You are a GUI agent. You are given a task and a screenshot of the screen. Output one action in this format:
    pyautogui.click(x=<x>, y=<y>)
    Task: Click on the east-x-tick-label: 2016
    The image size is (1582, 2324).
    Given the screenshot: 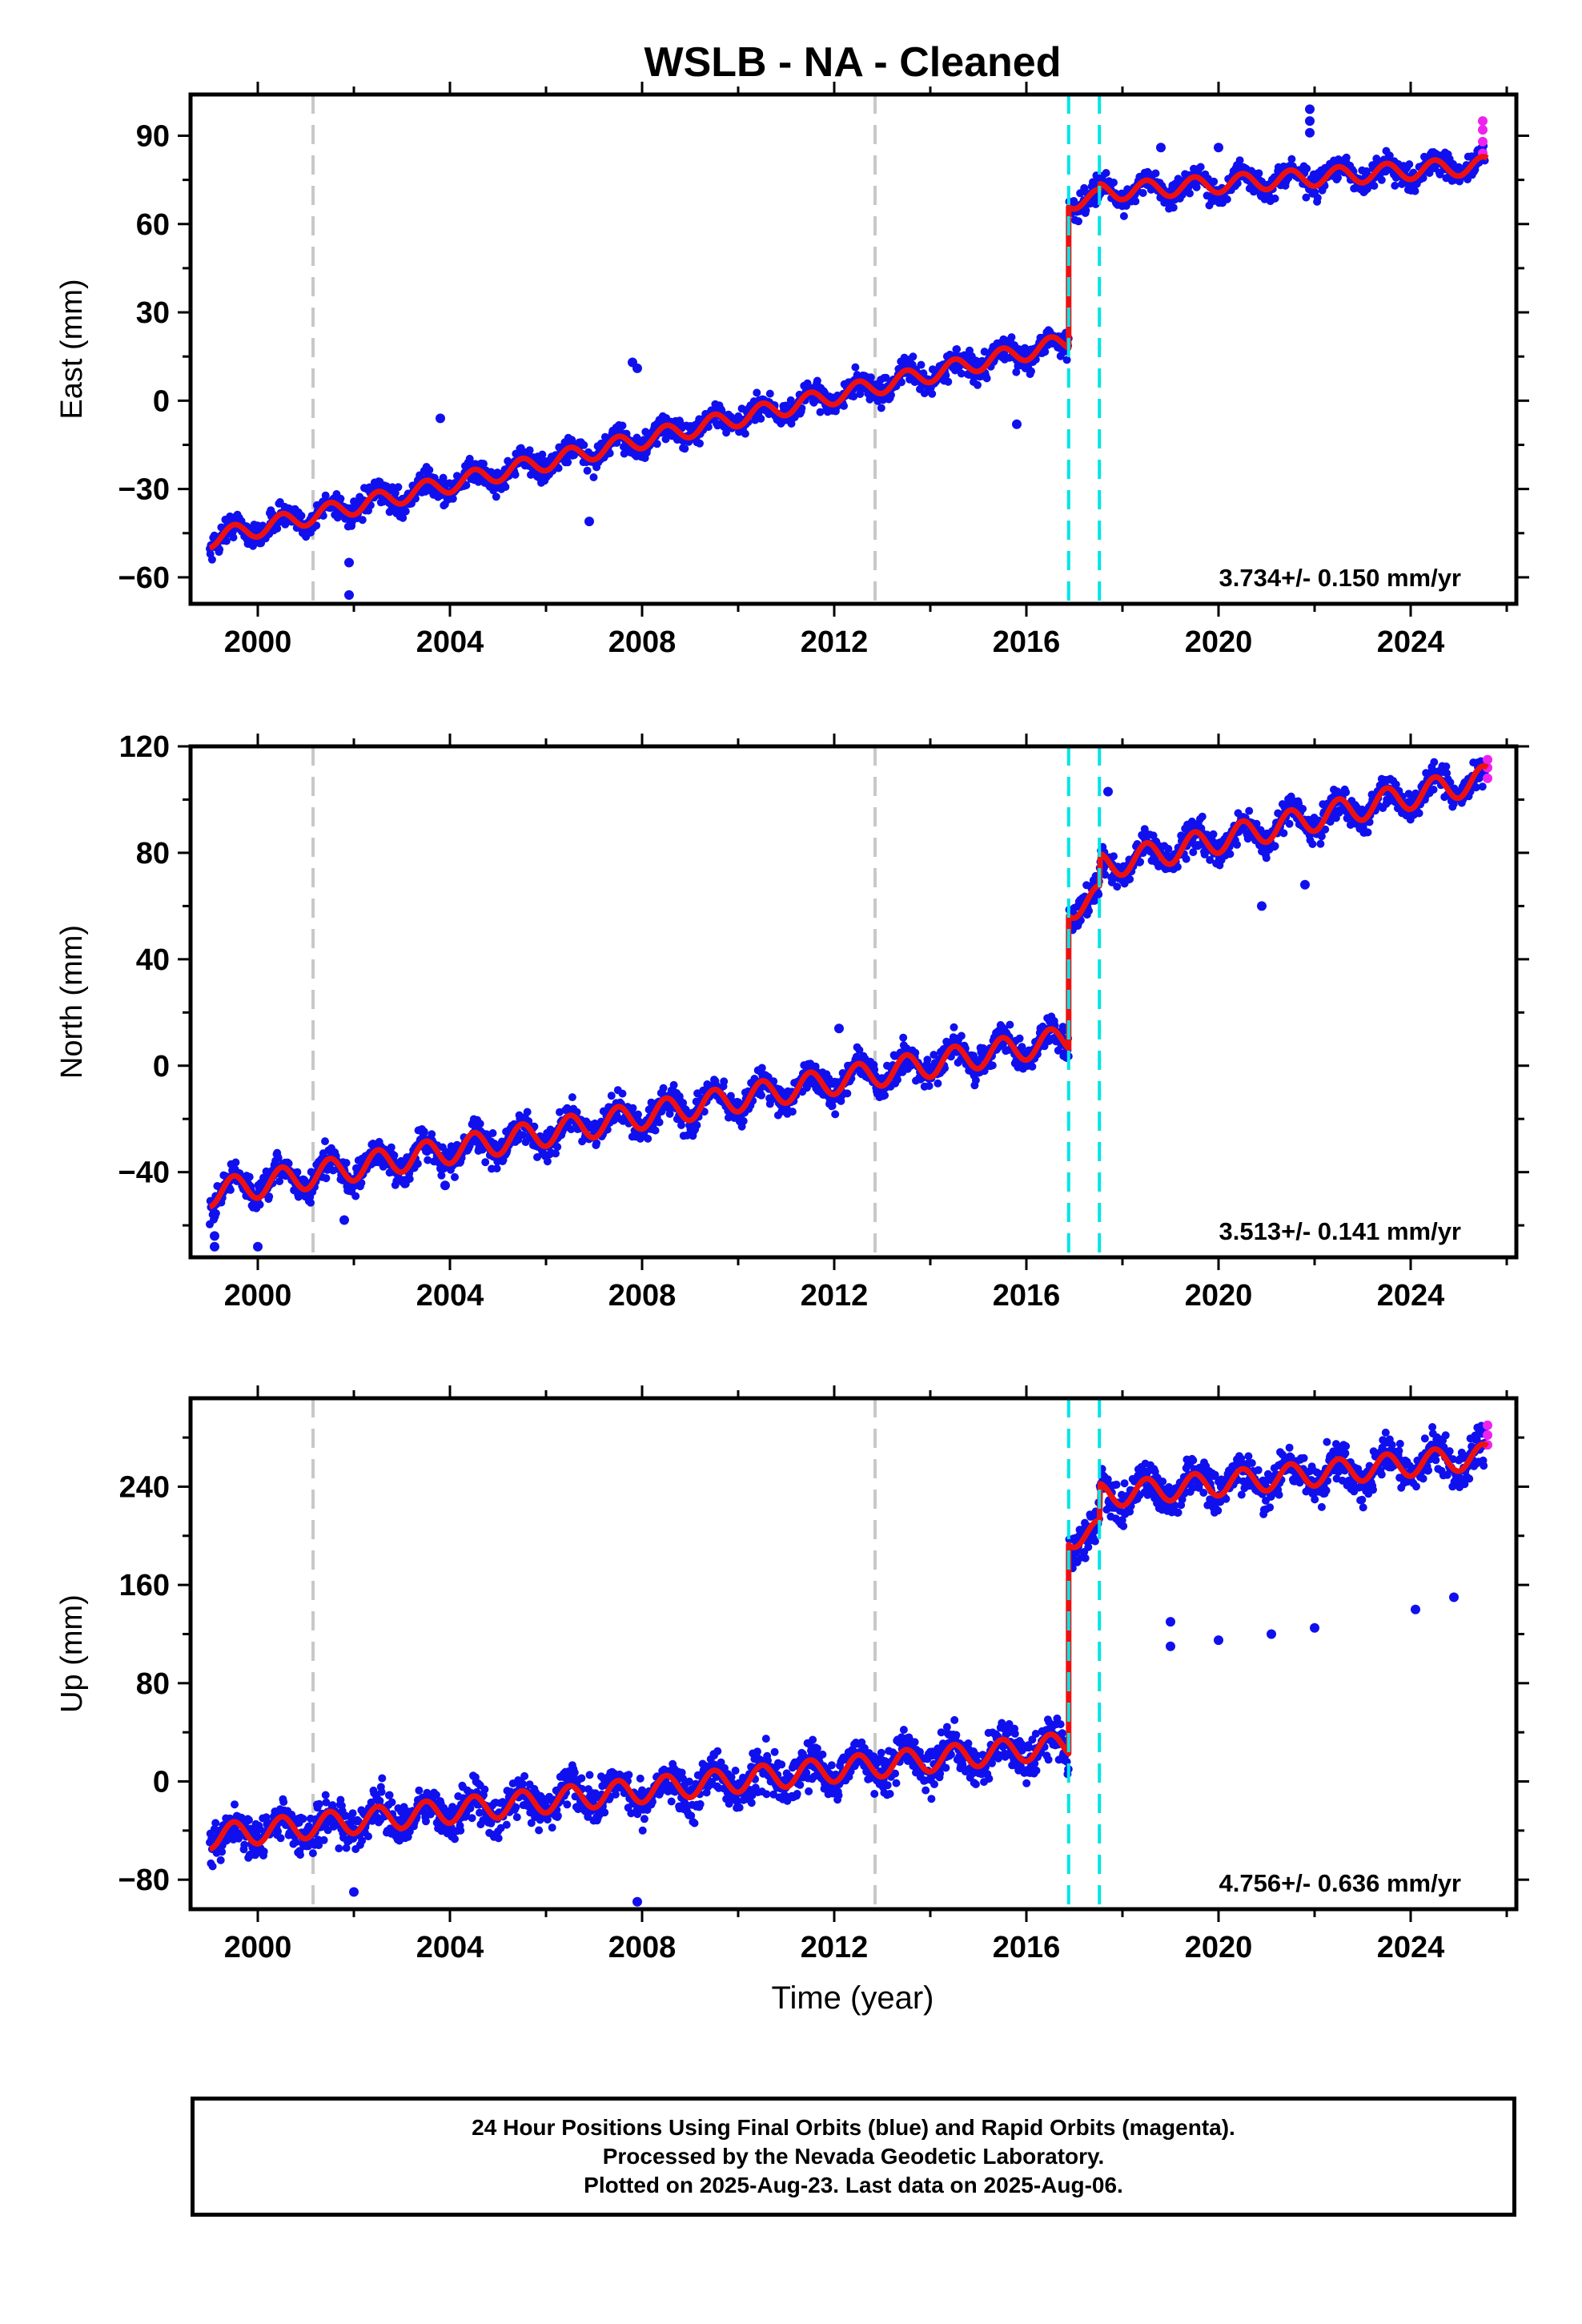 What is the action you would take?
    pyautogui.click(x=1027, y=642)
    